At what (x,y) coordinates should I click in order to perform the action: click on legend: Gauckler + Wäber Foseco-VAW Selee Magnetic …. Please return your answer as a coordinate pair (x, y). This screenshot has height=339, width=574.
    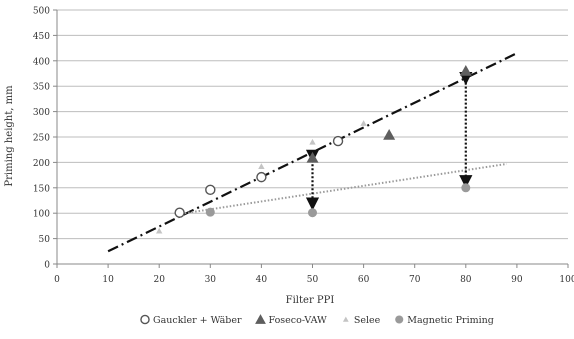
    Looking at the image, I should click on (317, 320).